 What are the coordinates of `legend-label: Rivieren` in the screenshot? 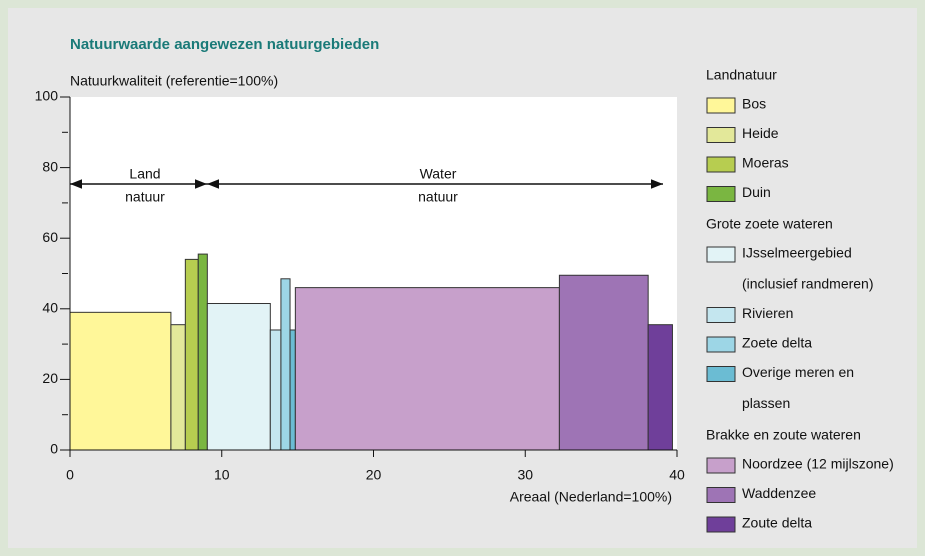 It's located at (767, 313).